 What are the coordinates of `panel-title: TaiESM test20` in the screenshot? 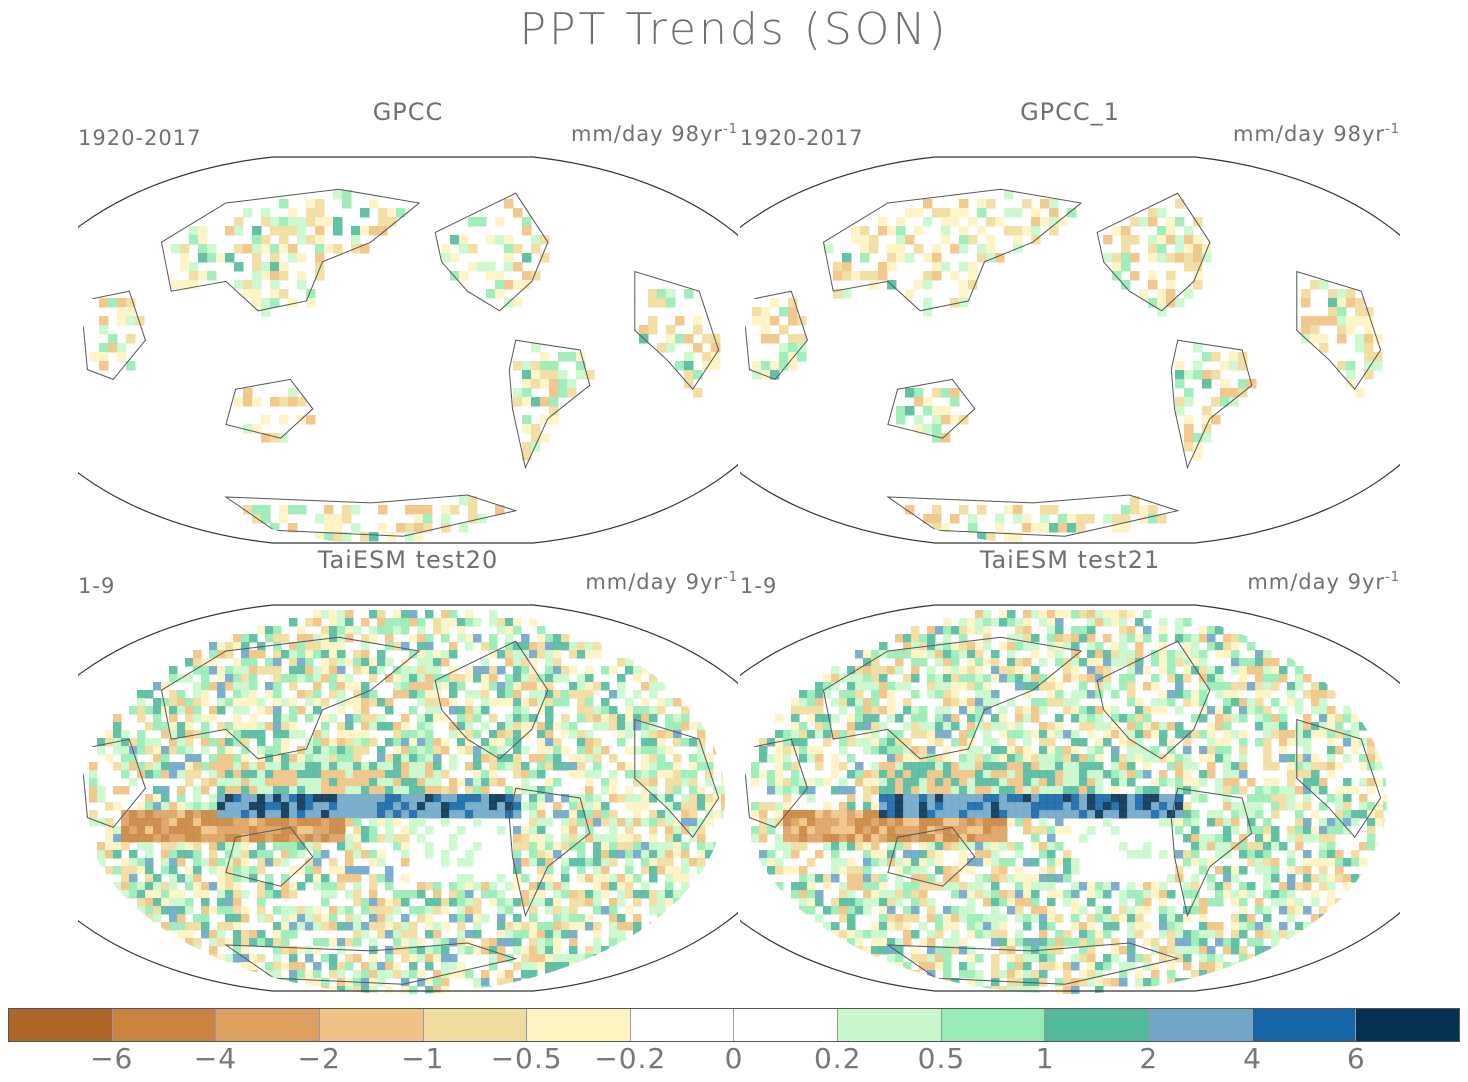 It's located at (408, 560).